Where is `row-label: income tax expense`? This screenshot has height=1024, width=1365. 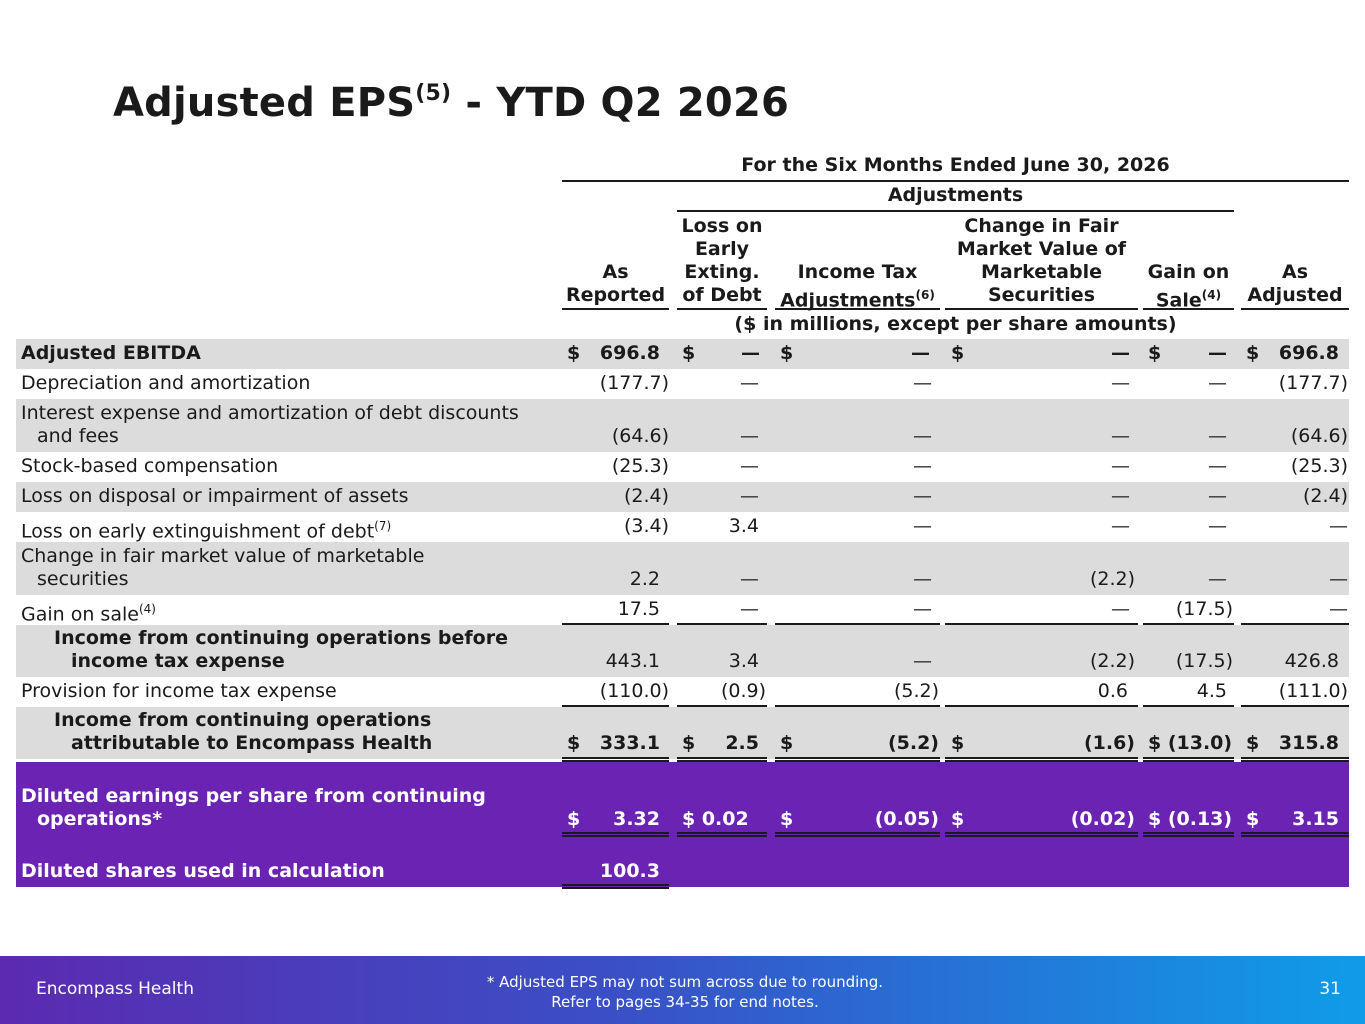 row-label: income tax expense is located at coordinates (178, 661).